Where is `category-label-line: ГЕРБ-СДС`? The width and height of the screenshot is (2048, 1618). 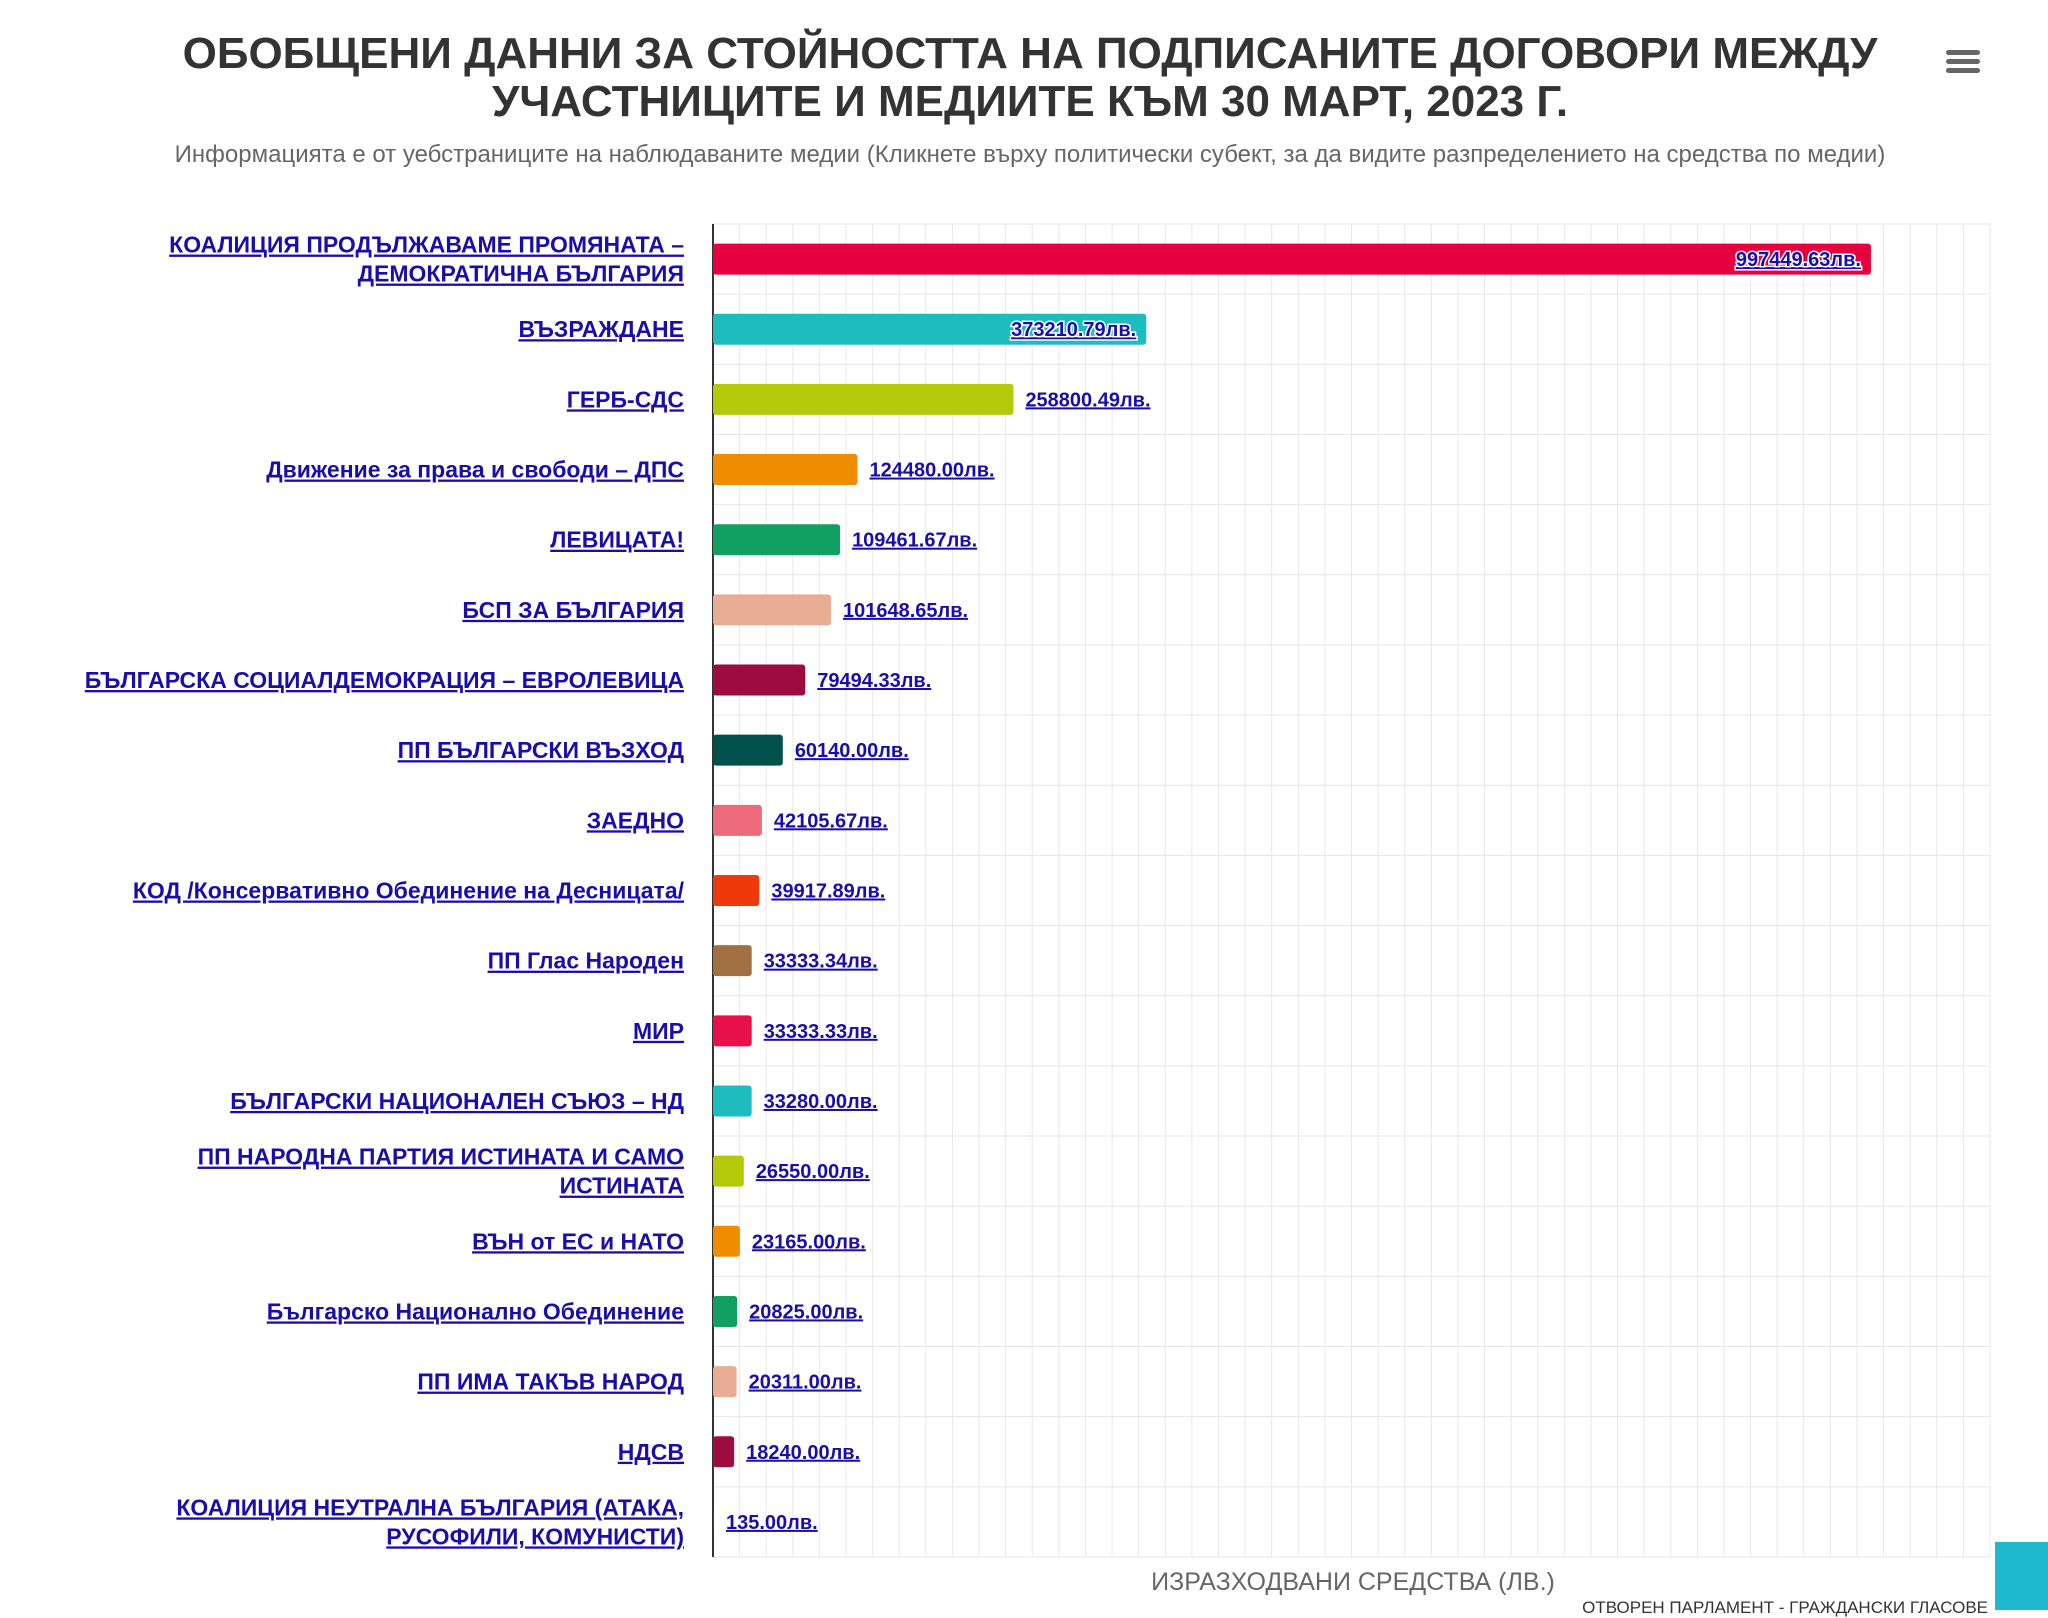 category-label-line: ГЕРБ-СДС is located at coordinates (625, 399).